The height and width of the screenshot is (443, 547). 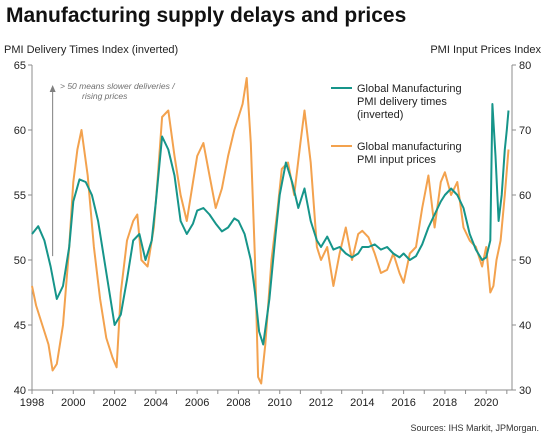 I want to click on right-tick-label: 30, so click(x=525, y=391).